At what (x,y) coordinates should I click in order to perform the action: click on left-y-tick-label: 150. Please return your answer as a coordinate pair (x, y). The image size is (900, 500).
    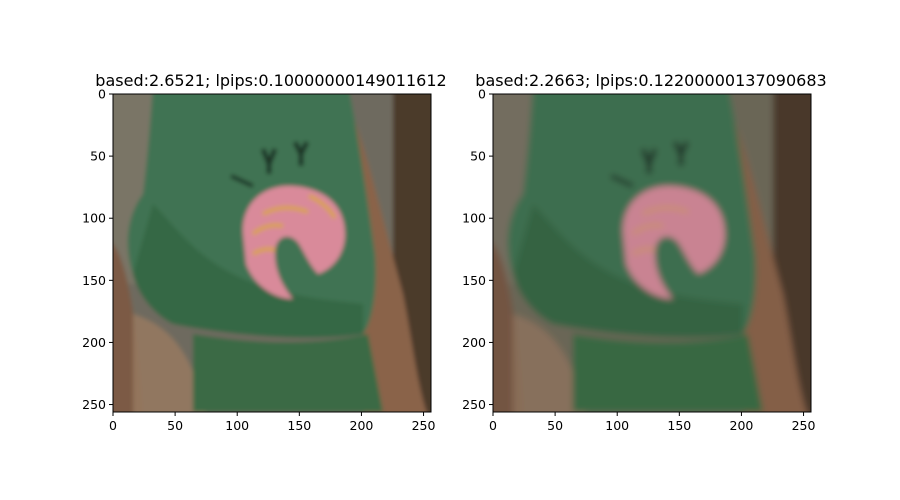
    Looking at the image, I should click on (94, 280).